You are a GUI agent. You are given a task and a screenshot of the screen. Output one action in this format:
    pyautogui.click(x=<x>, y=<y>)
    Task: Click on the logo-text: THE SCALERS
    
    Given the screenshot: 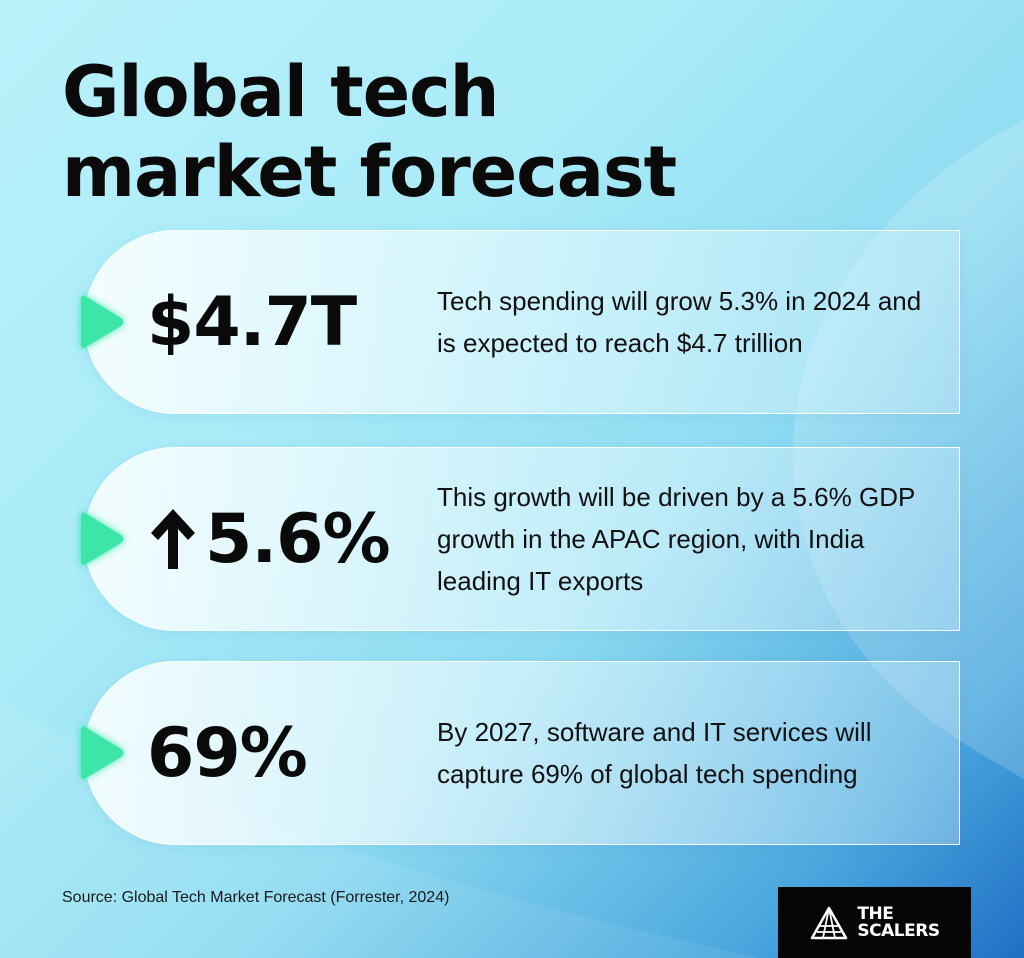 What is the action you would take?
    pyautogui.click(x=898, y=922)
    